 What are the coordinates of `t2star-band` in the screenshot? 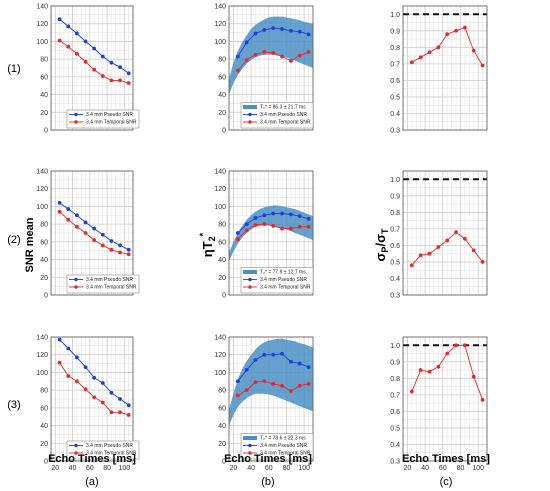 It's located at (271, 382).